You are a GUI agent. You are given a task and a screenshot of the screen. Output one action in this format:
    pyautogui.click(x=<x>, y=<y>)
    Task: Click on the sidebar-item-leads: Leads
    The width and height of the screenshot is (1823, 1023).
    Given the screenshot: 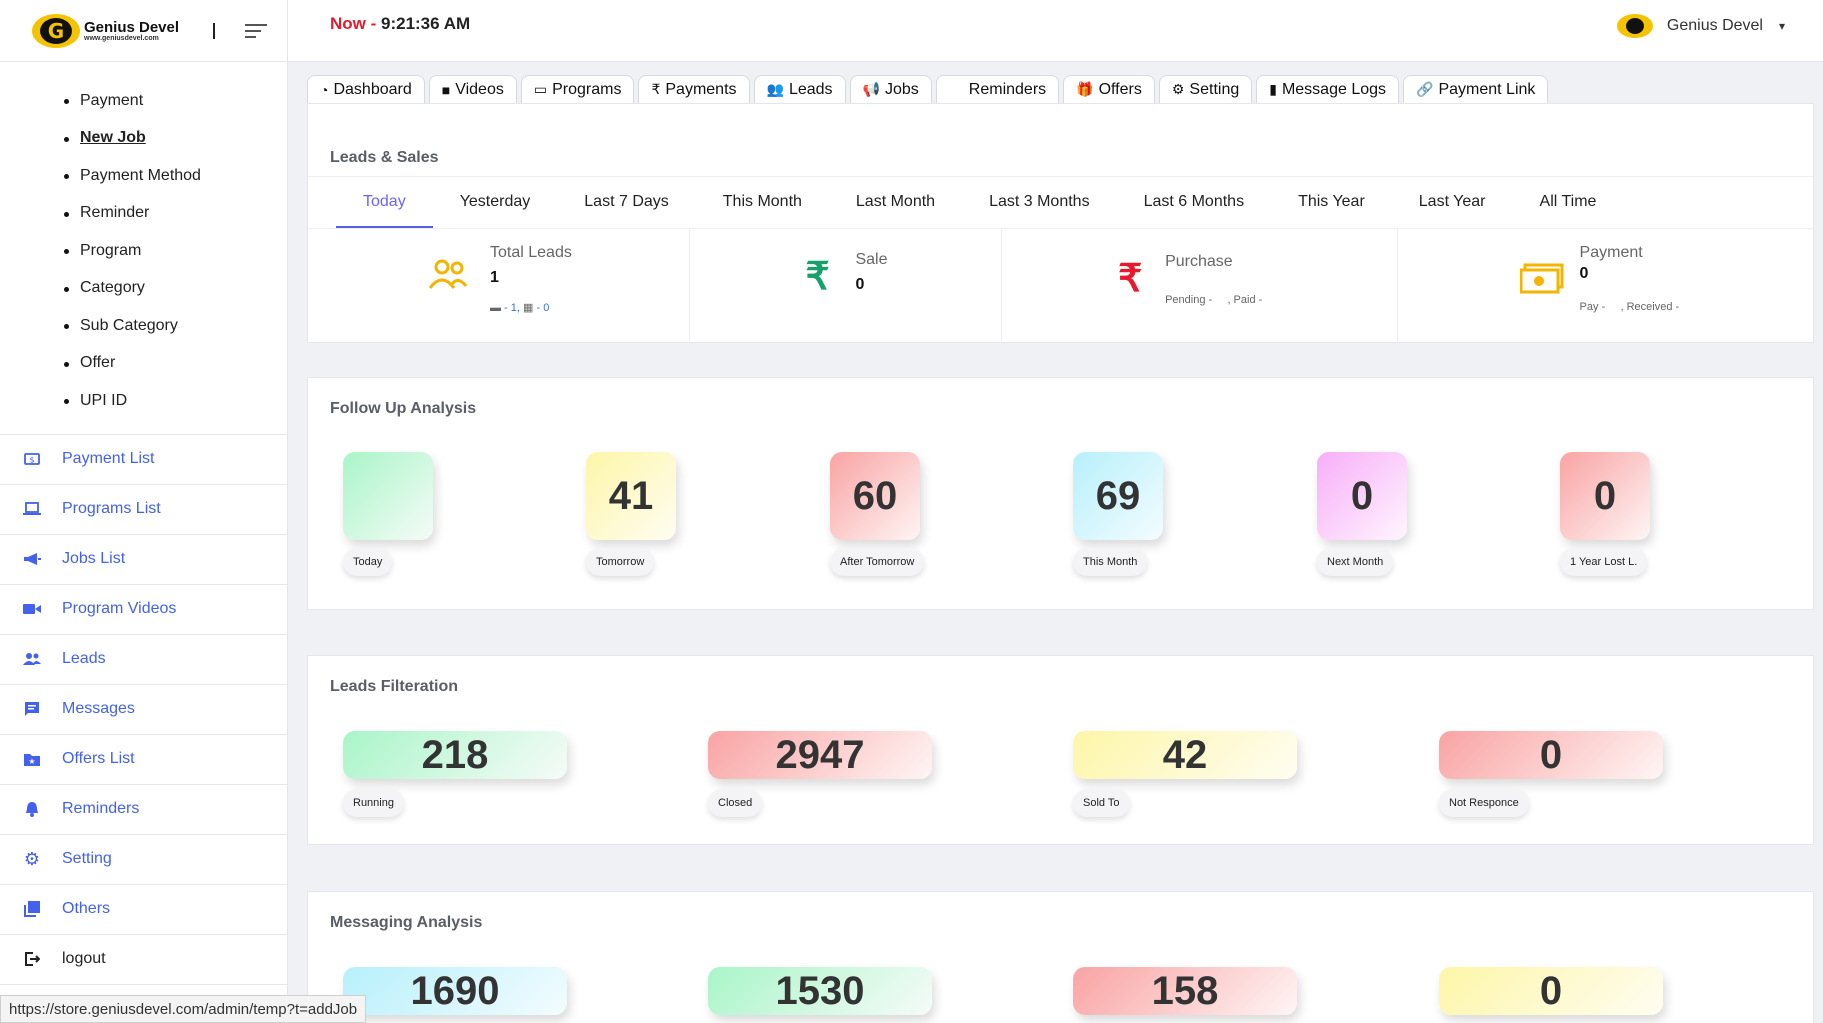 What is the action you would take?
    pyautogui.click(x=143, y=660)
    